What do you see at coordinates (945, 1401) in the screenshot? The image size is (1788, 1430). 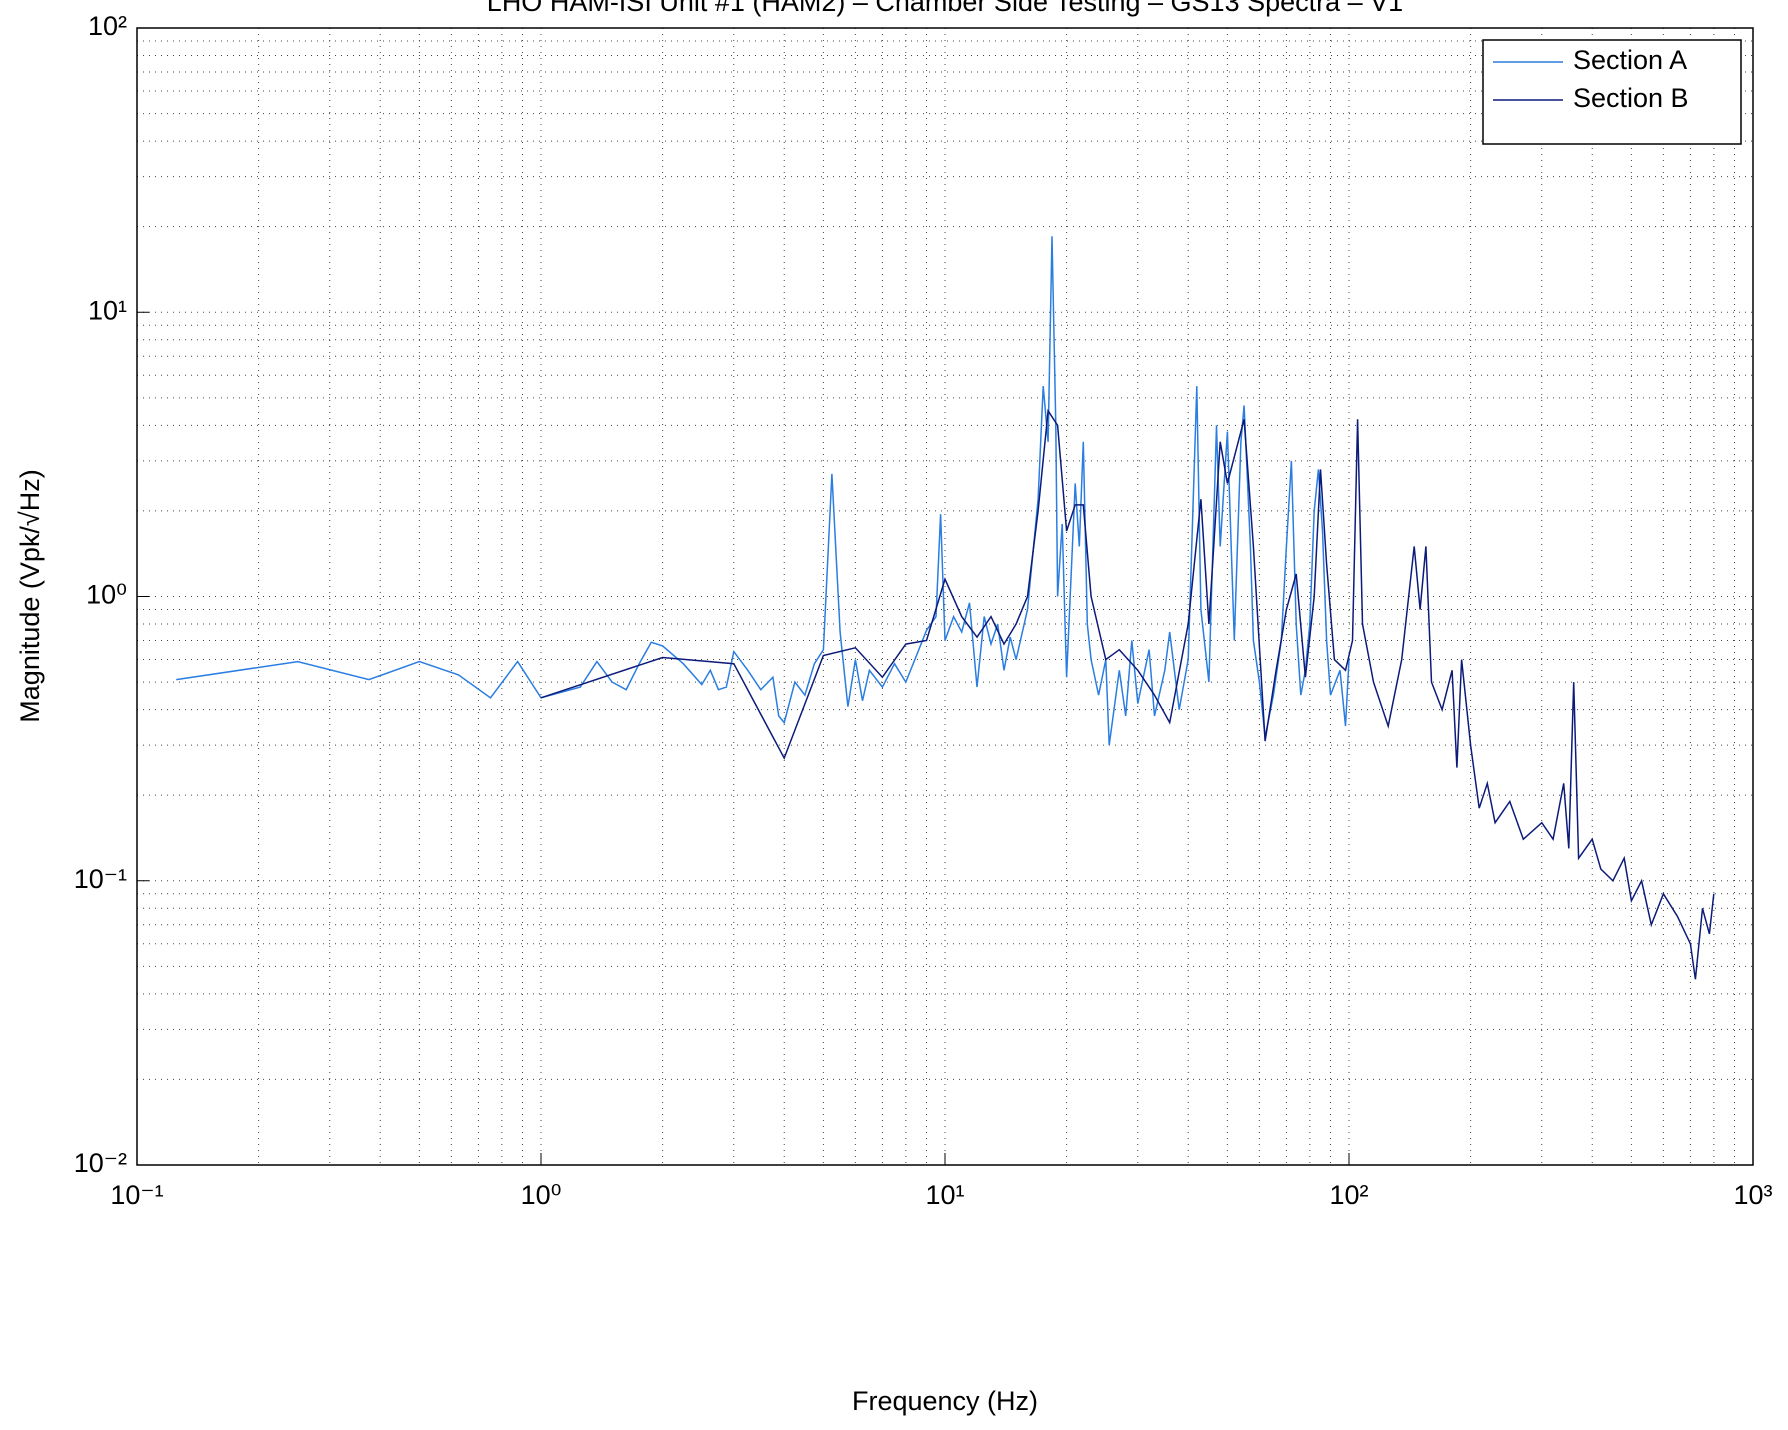 I see `x-axis-label: Frequency (Hz)` at bounding box center [945, 1401].